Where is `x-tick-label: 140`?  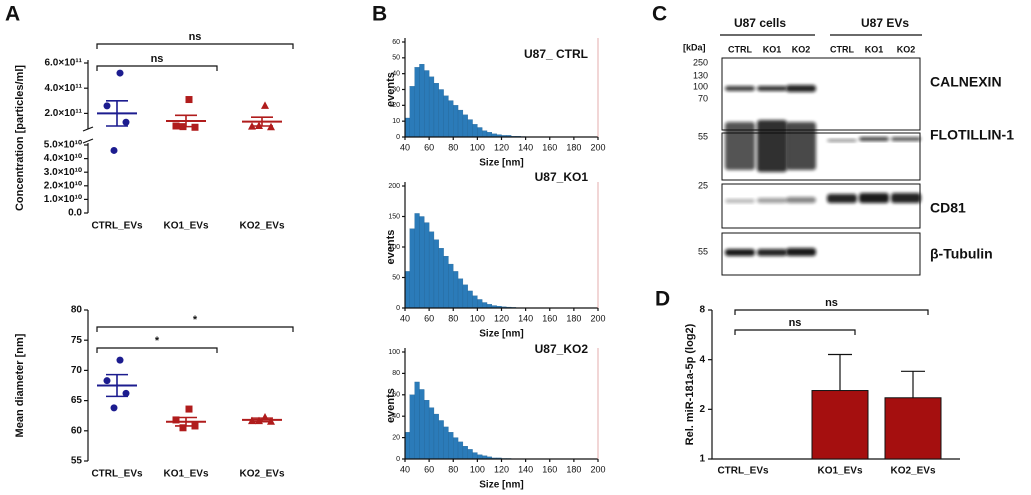 x-tick-label: 140 is located at coordinates (525, 147).